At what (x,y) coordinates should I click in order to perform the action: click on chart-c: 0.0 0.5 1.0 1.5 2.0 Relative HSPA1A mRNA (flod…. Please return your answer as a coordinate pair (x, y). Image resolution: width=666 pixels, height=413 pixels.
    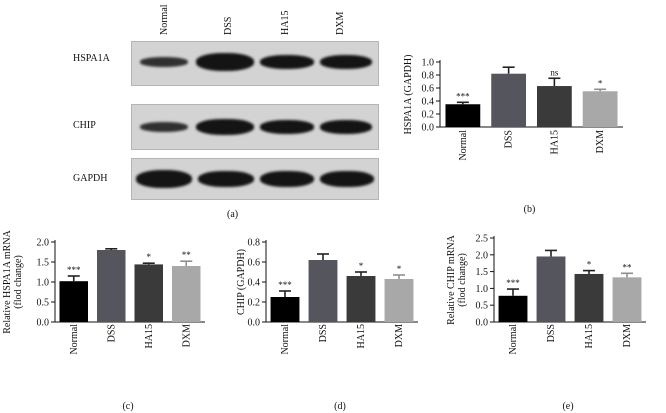
    Looking at the image, I should click on (103, 320).